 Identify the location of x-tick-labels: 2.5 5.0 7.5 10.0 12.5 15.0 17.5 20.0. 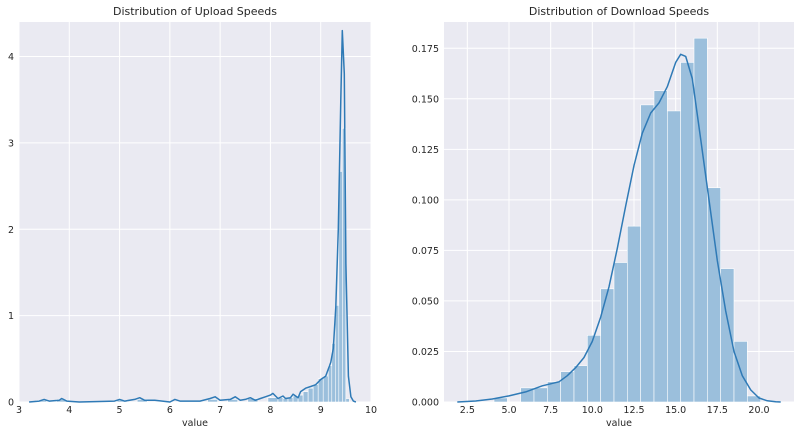
(615, 410).